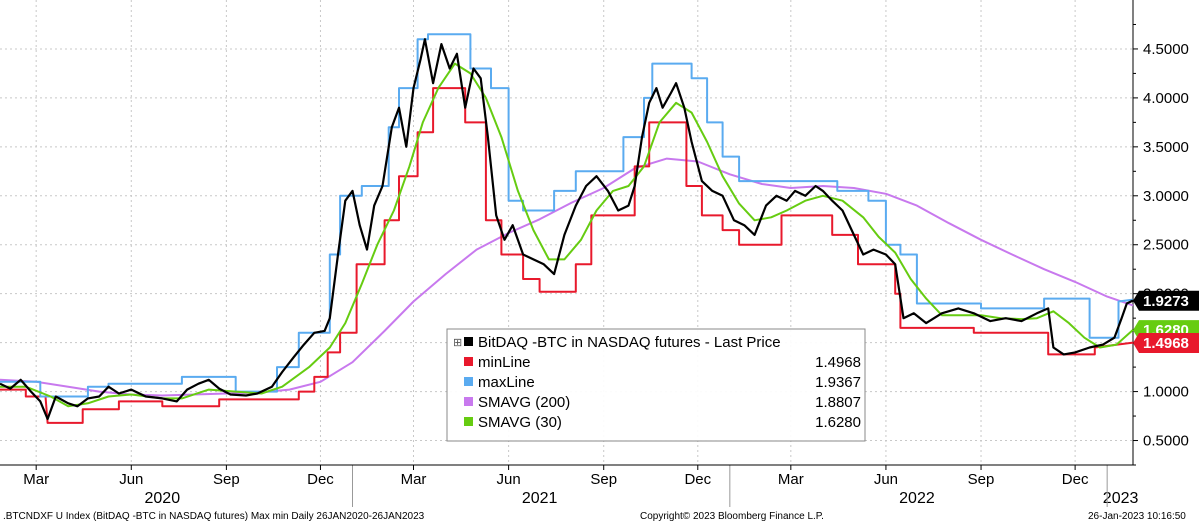 The width and height of the screenshot is (1200, 524). Describe the element at coordinates (838, 362) in the screenshot. I see `legend-entry-value: 1.4968` at that location.